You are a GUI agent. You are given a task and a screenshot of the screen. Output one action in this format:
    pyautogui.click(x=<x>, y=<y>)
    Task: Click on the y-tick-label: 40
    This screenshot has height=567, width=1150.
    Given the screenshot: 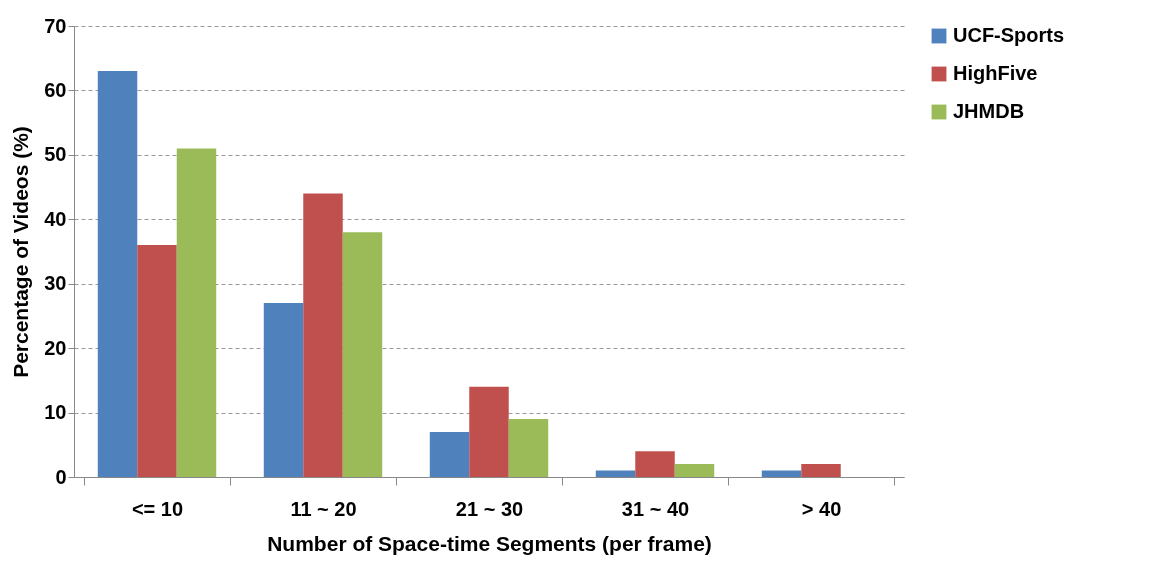 What is the action you would take?
    pyautogui.click(x=55, y=218)
    